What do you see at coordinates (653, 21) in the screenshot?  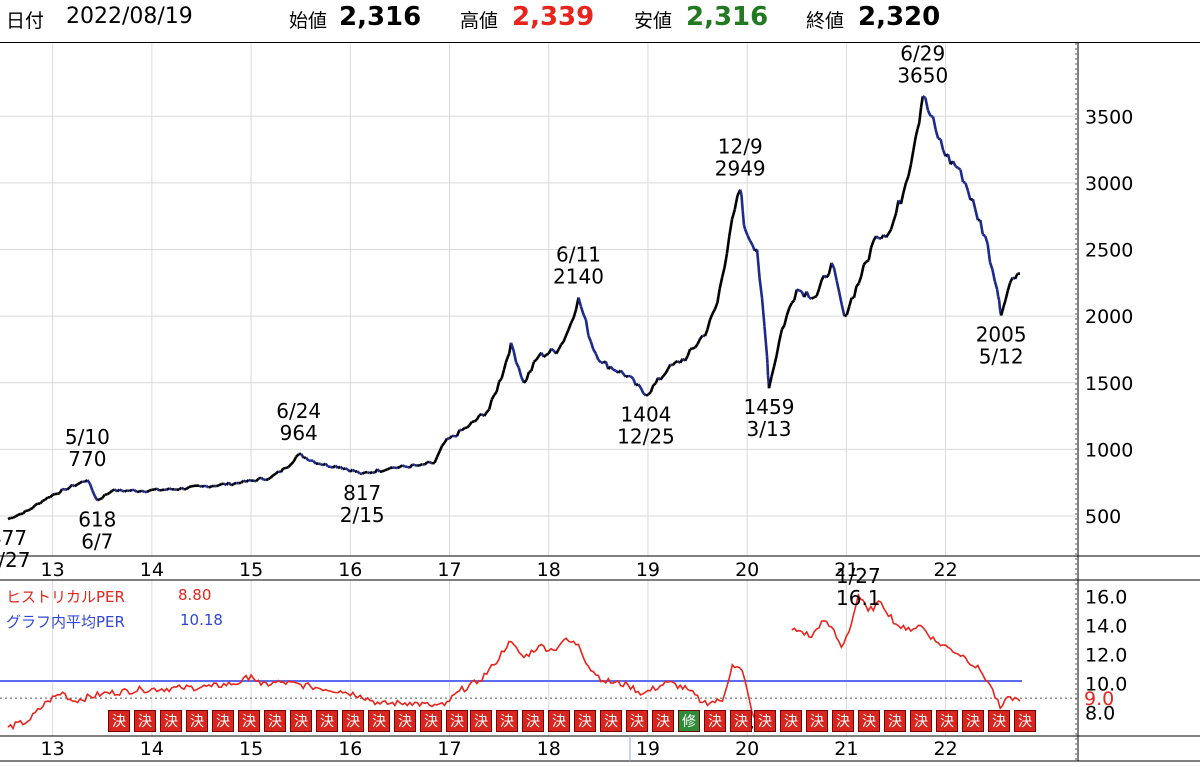 I see `low-label: 安値` at bounding box center [653, 21].